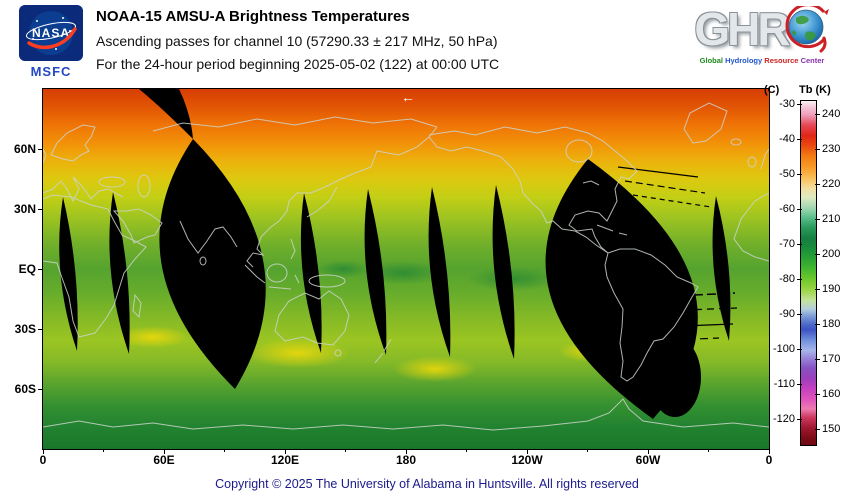 The height and width of the screenshot is (502, 854). I want to click on coastline-black-sea, so click(112, 182).